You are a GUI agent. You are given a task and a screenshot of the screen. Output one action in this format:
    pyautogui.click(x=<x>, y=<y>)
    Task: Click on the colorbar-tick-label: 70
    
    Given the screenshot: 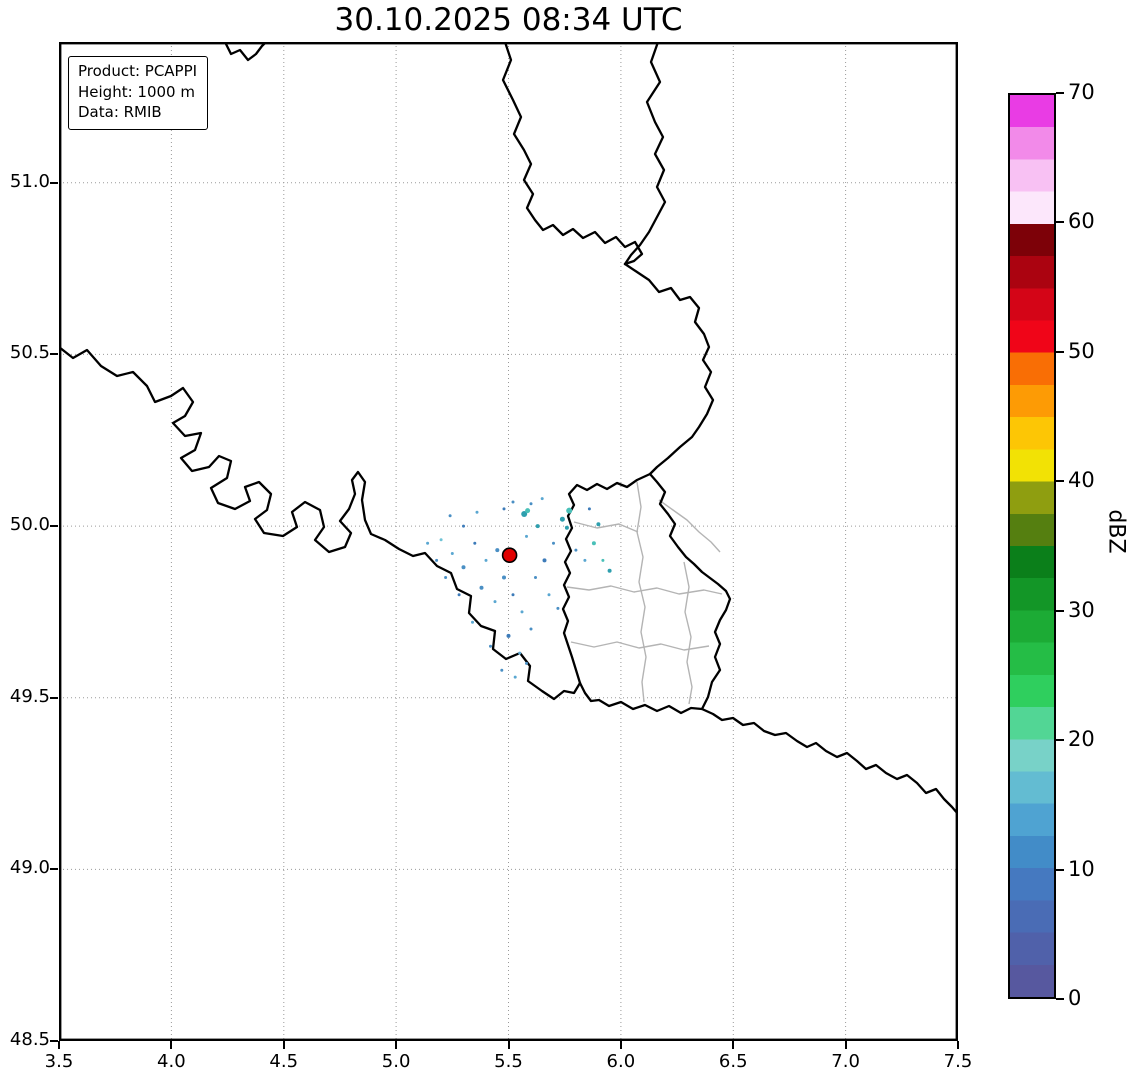 What is the action you would take?
    pyautogui.click(x=1081, y=92)
    